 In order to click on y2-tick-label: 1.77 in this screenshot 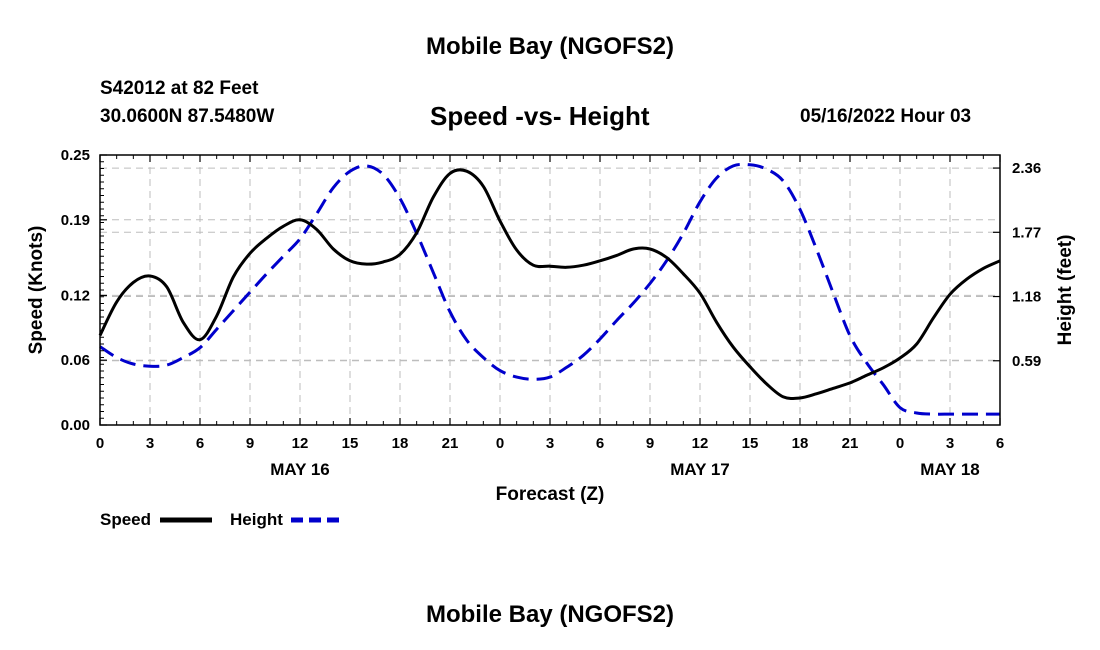, I will do `click(1026, 232)`.